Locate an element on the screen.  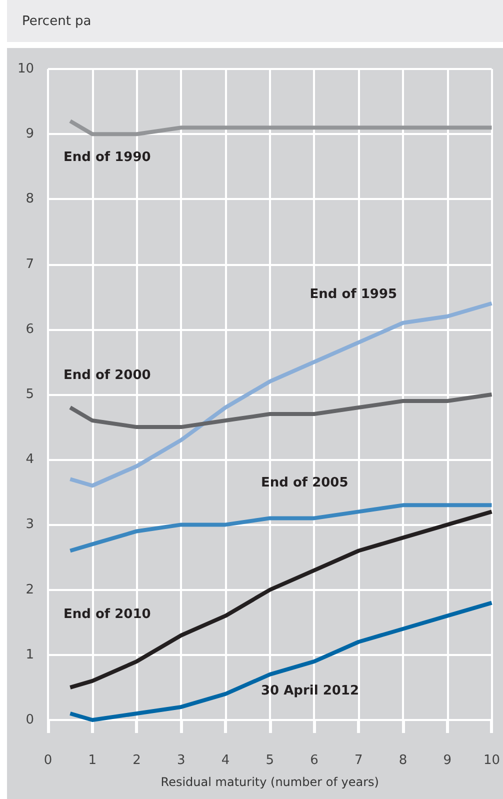
x-tick-label: 9 is located at coordinates (447, 760).